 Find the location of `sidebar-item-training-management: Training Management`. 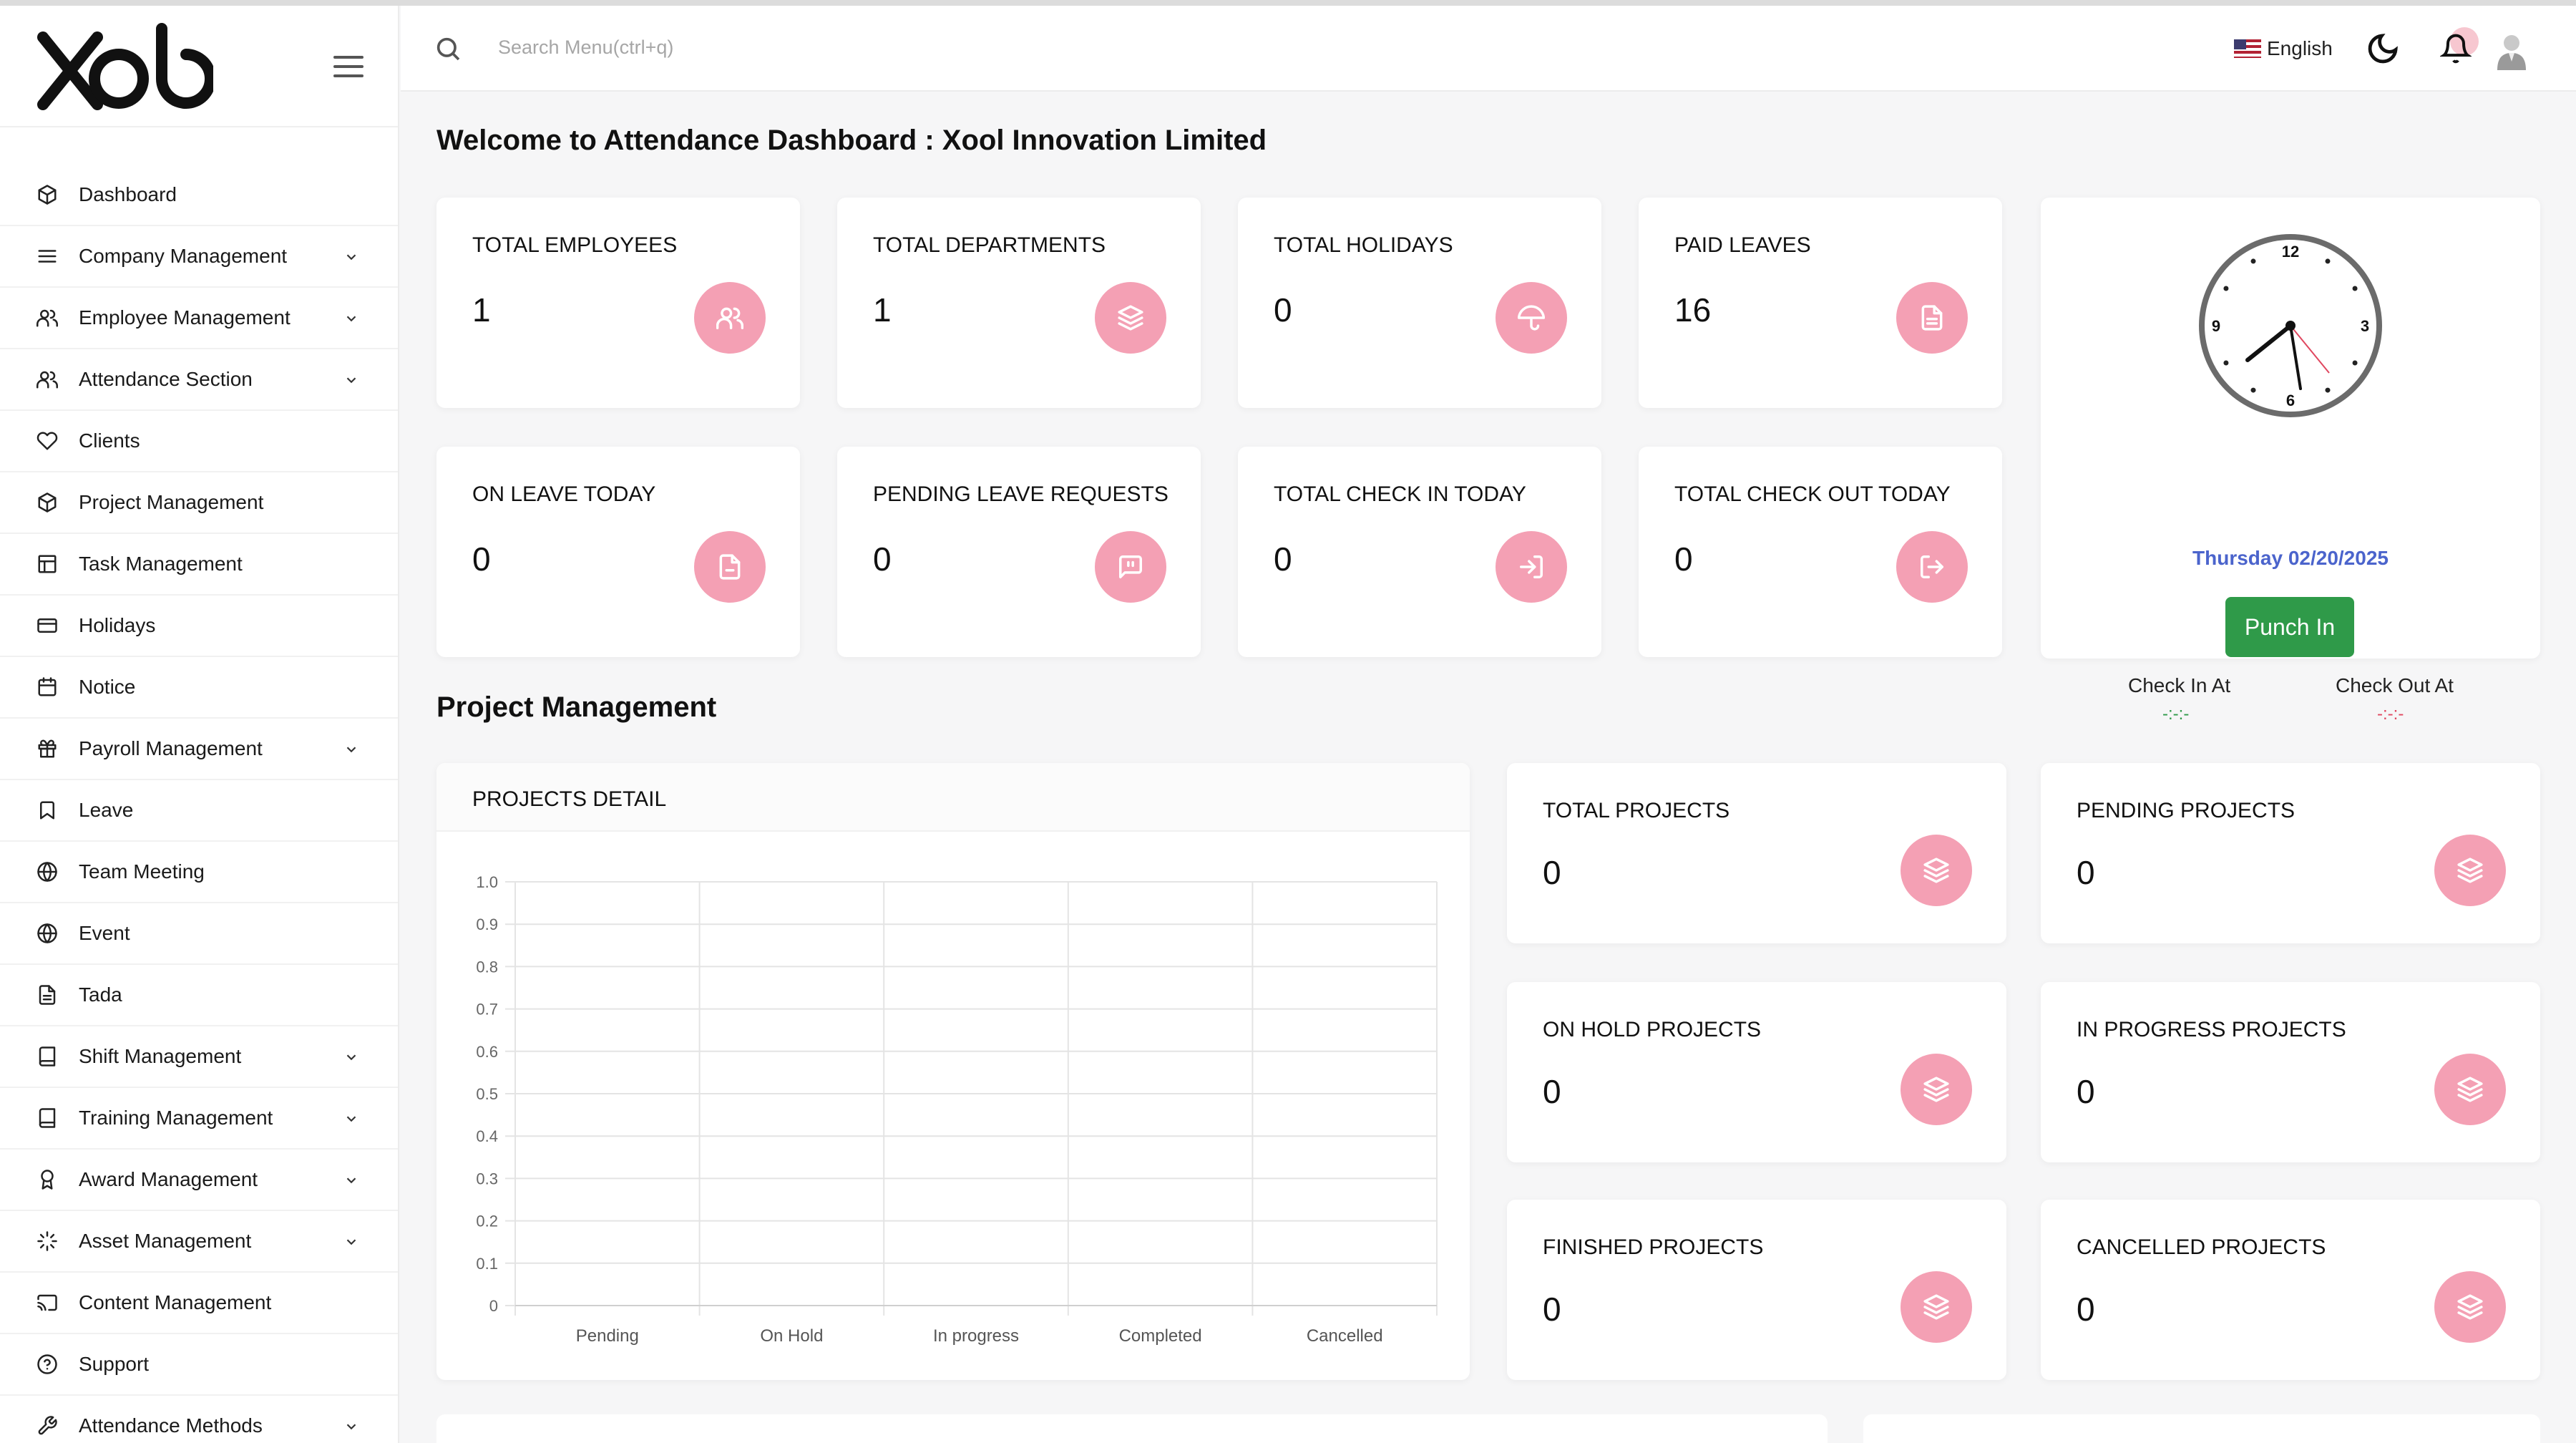

sidebar-item-training-management: Training Management is located at coordinates (199, 1119).